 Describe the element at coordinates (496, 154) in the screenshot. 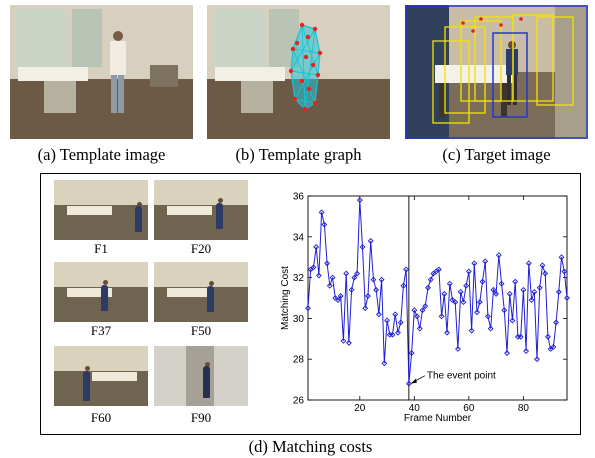

I see `caption-c: (c) Target image` at that location.